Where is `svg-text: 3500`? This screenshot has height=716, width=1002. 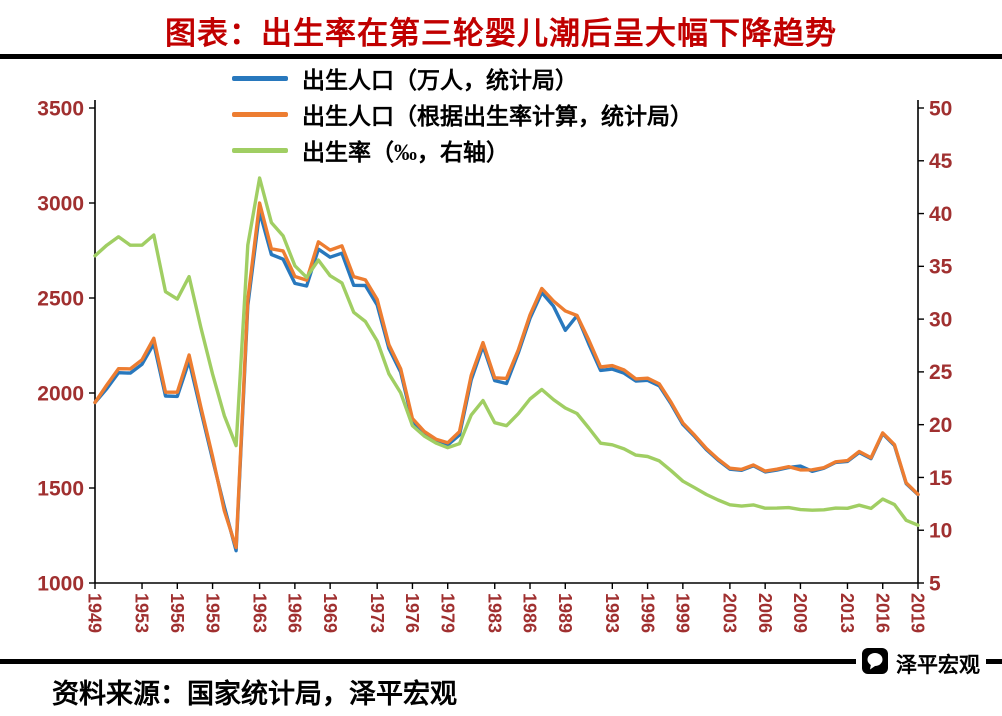
svg-text: 3500 is located at coordinates (60, 108).